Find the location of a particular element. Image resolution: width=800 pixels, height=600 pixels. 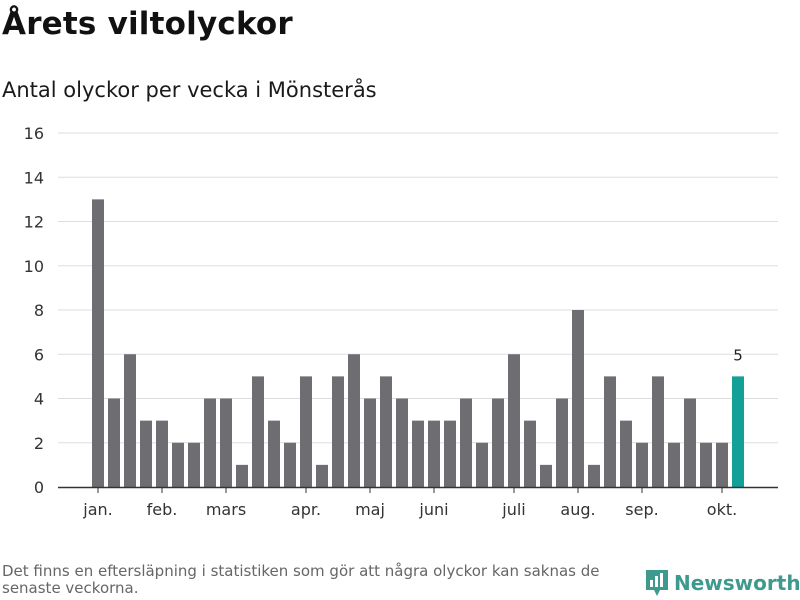

y-tick-label: 8 is located at coordinates (39, 310).